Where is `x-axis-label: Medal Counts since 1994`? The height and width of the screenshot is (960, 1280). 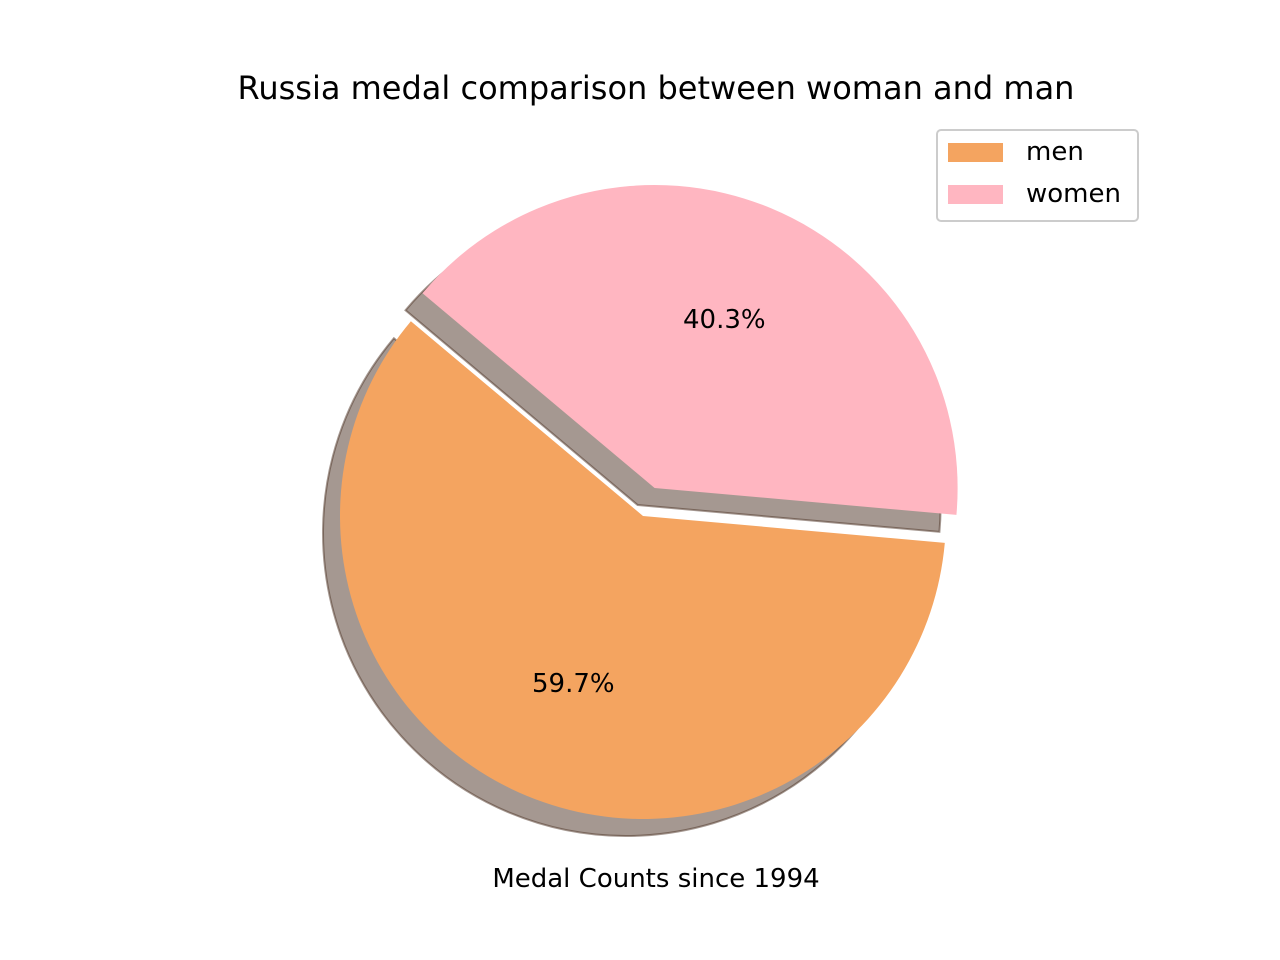
x-axis-label: Medal Counts since 1994 is located at coordinates (655, 879).